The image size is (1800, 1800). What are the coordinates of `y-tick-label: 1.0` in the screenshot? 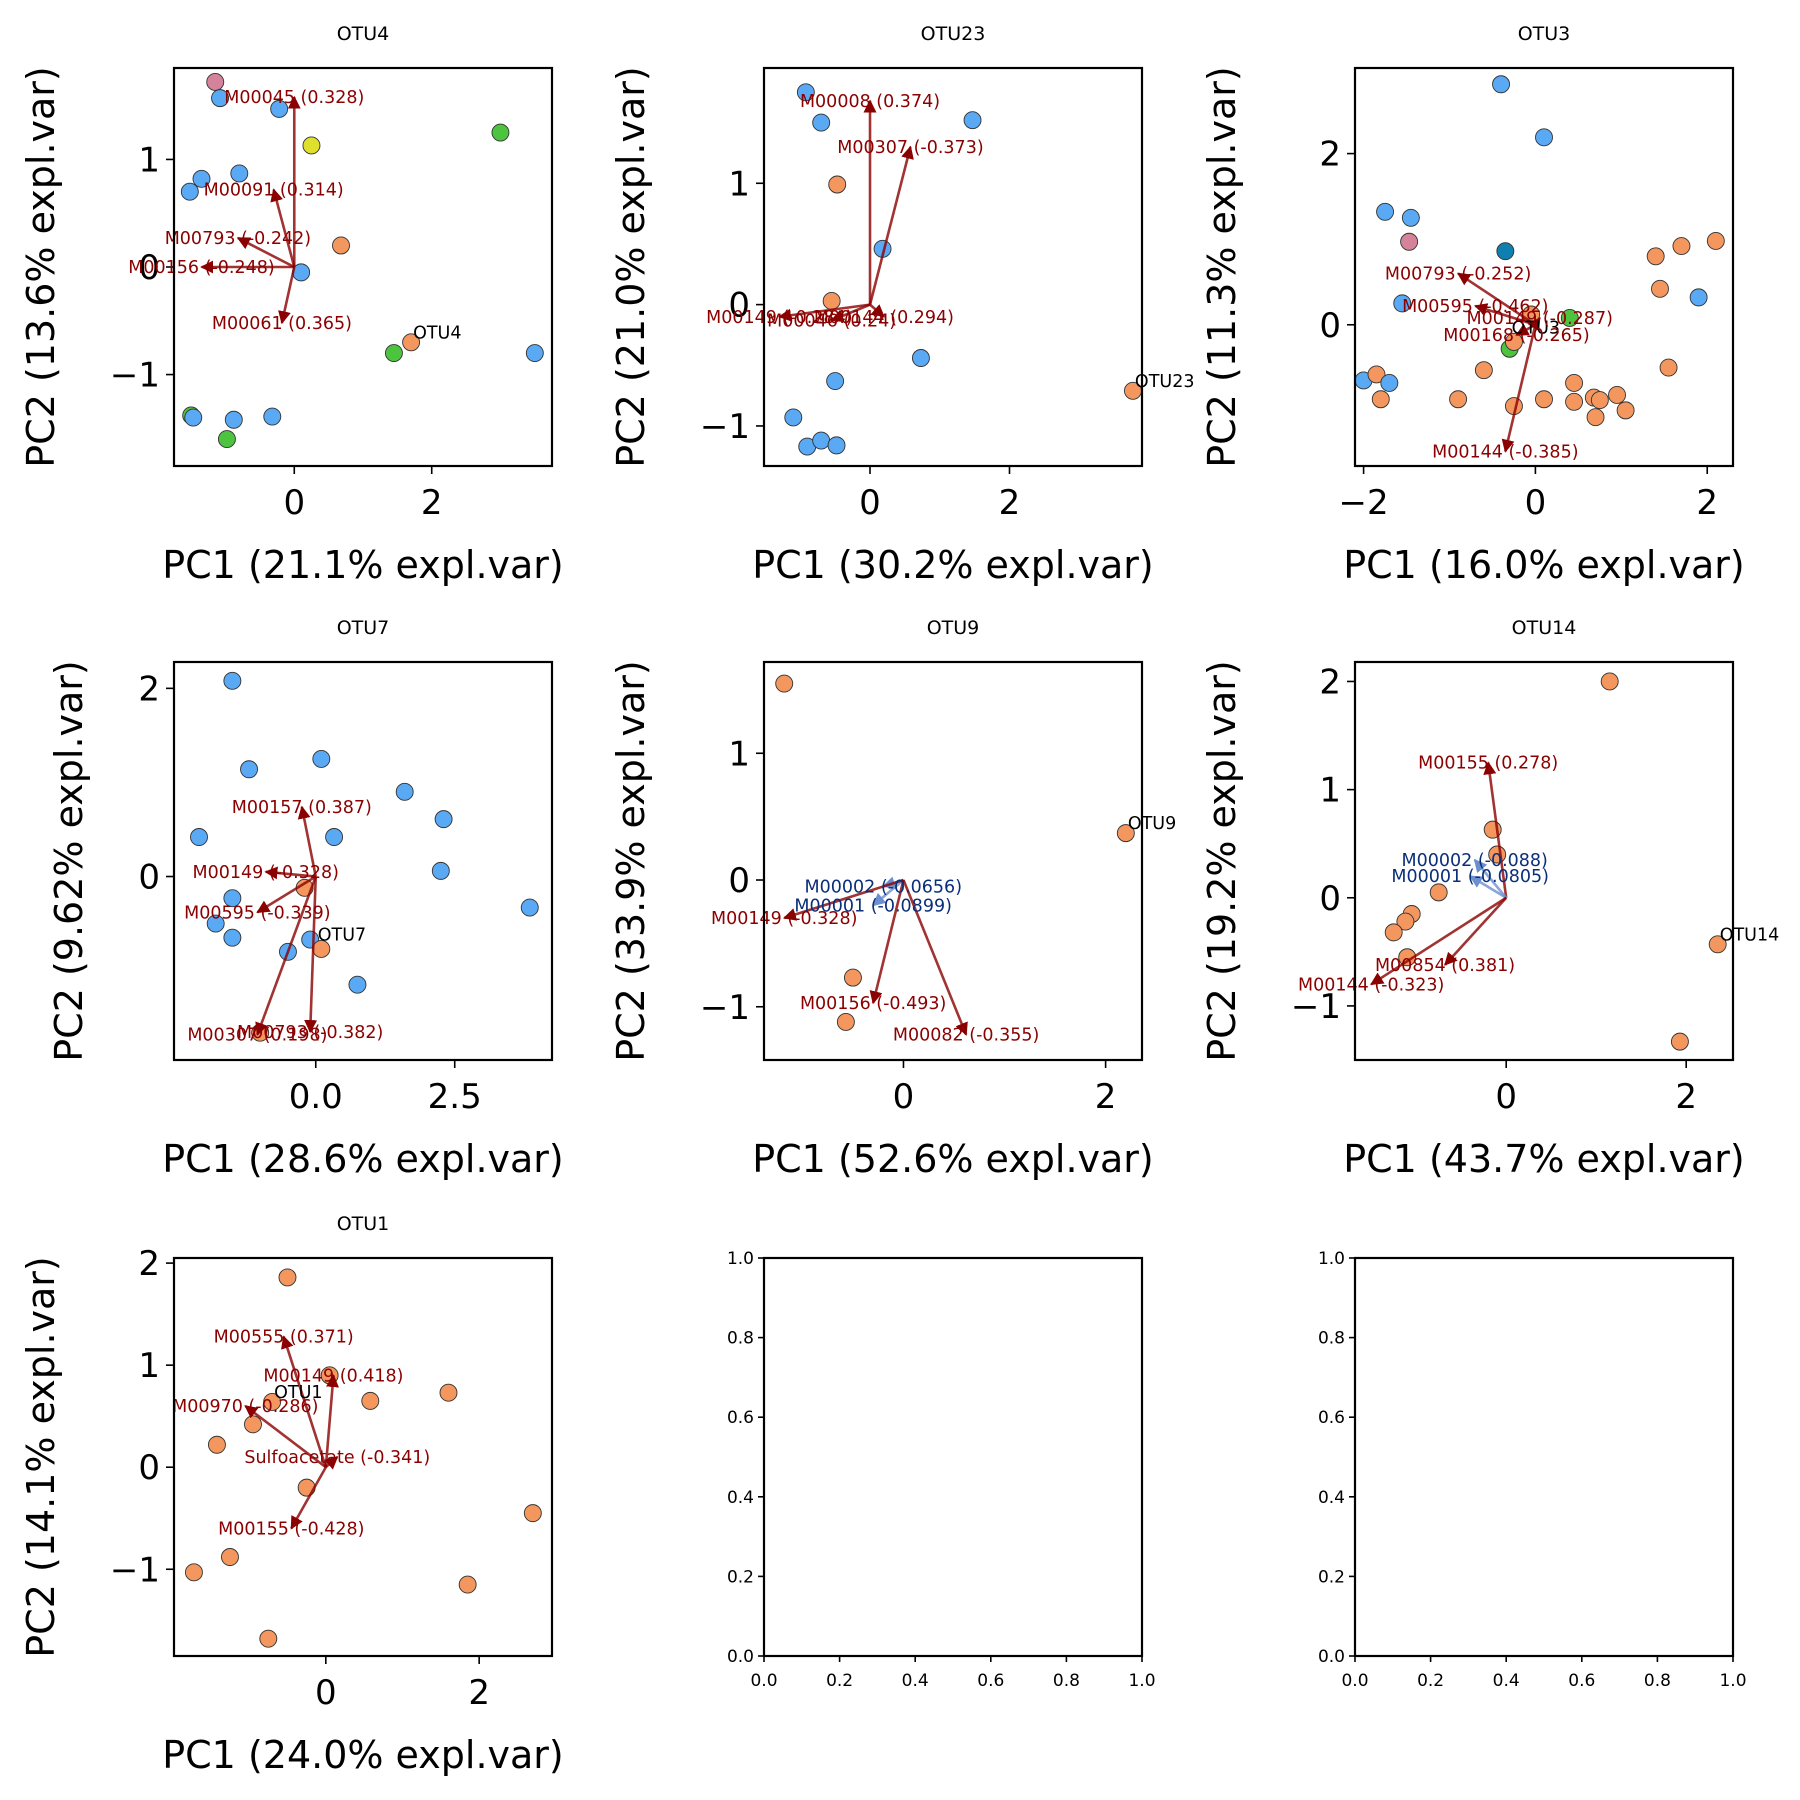 It's located at (1331, 1259).